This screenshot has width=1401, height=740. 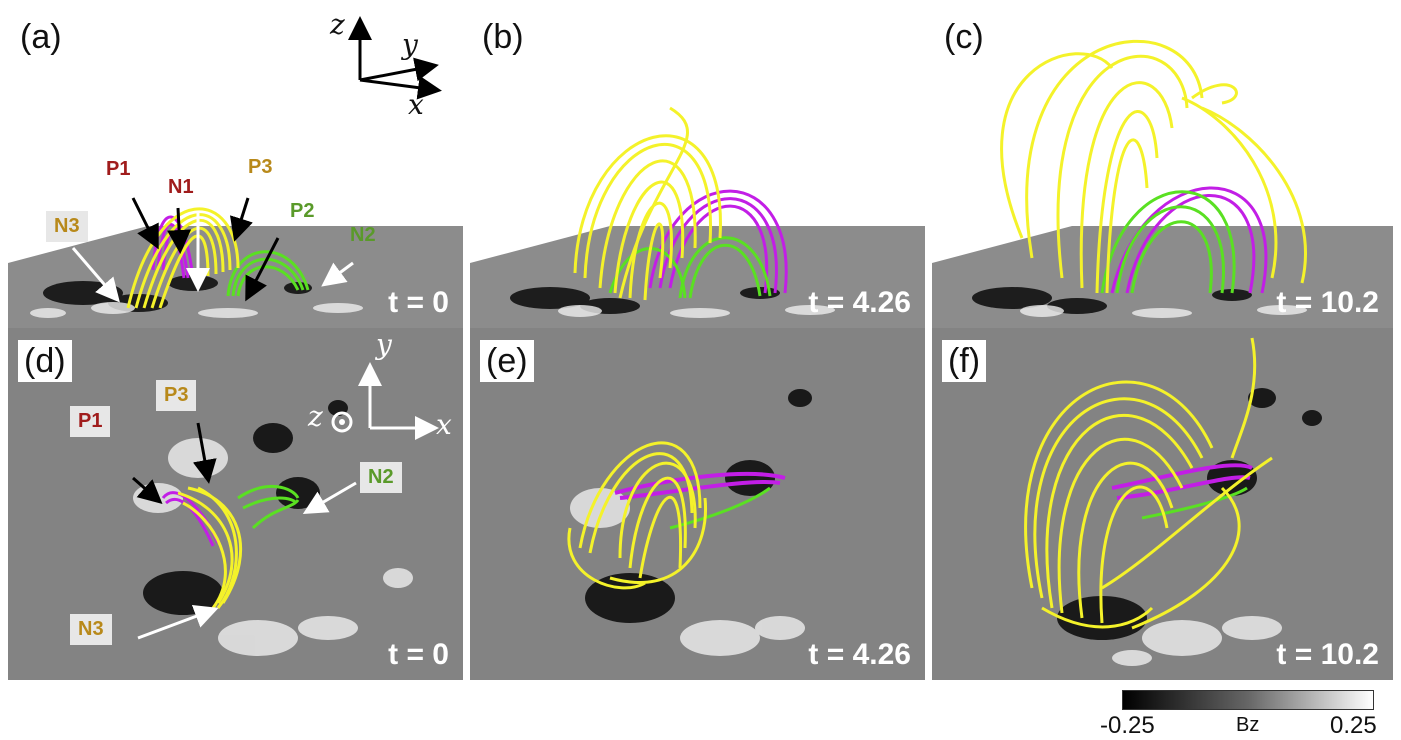 I want to click on panel-b-time: t = 4.26, so click(x=859, y=302).